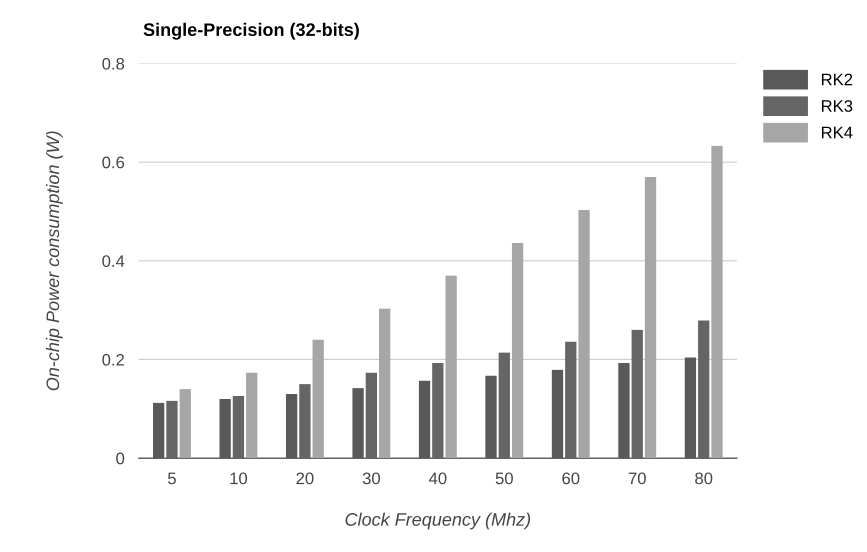  Describe the element at coordinates (637, 478) in the screenshot. I see `x-tick-label: 70` at that location.